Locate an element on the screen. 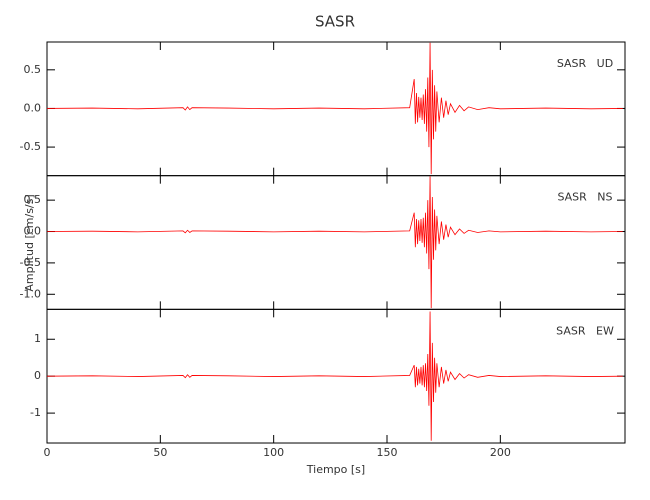 This screenshot has width=650, height=500. panel-label: SASR NS is located at coordinates (584, 197).